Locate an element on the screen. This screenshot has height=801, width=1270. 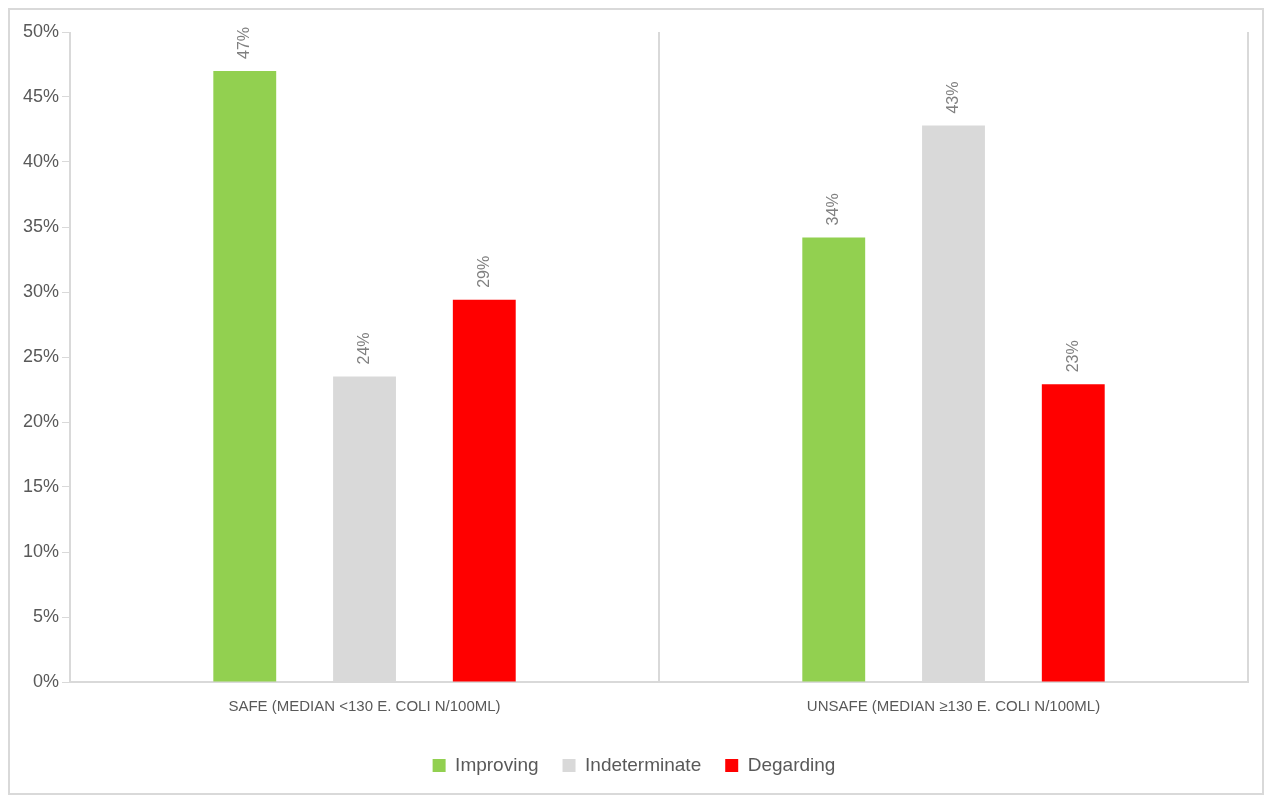
y-tick-label: 35% is located at coordinates (41, 225).